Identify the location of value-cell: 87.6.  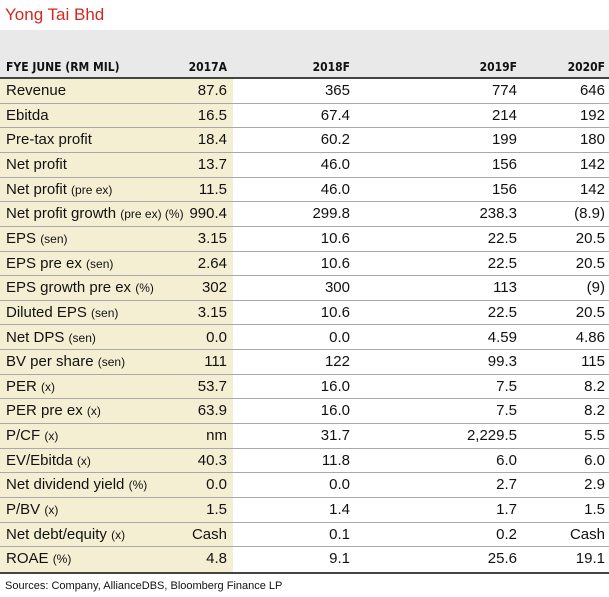
(212, 90).